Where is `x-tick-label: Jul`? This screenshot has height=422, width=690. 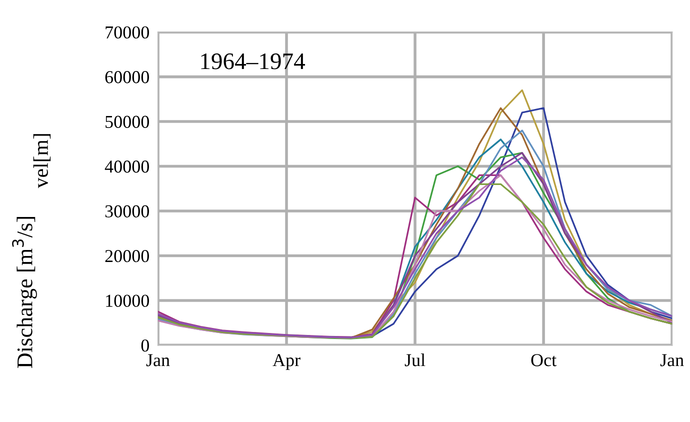 x-tick-label: Jul is located at coordinates (415, 360).